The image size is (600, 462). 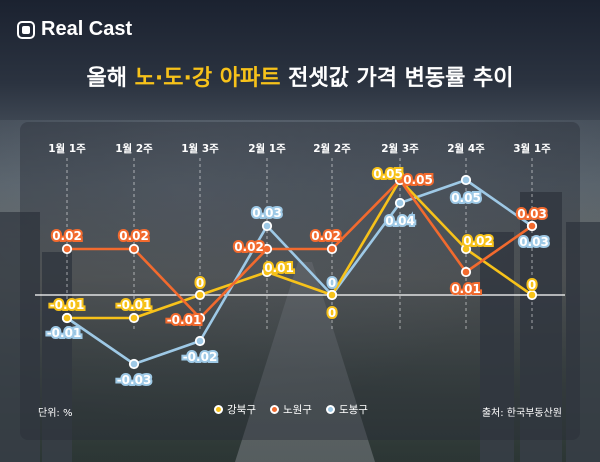 What do you see at coordinates (106, 78) in the screenshot?
I see `title-prefix: 올해` at bounding box center [106, 78].